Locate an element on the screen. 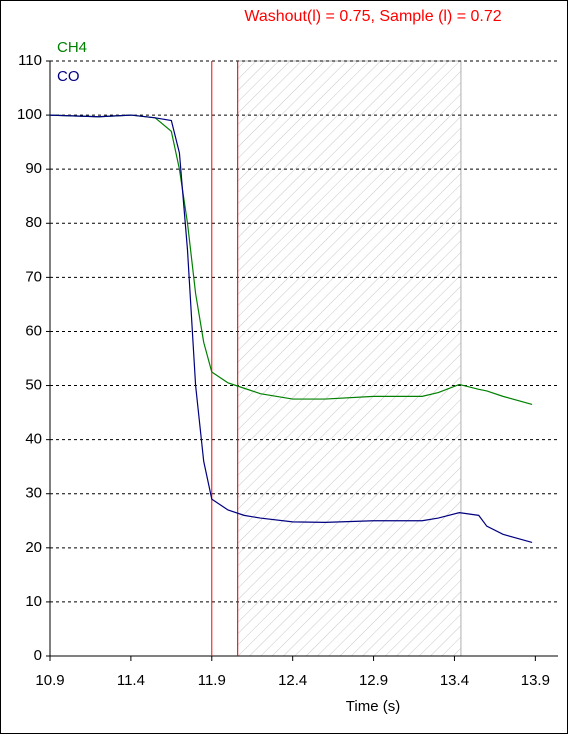 The height and width of the screenshot is (734, 568). x-tick-label: 13.4 is located at coordinates (454, 680).